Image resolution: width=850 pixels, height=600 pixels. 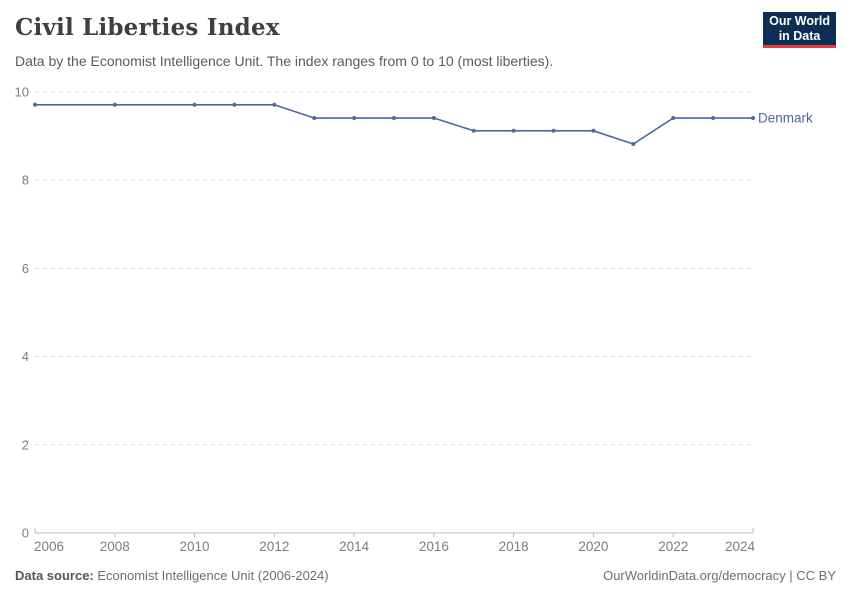 I want to click on chart-title: Civil Liberties Index, so click(x=147, y=27).